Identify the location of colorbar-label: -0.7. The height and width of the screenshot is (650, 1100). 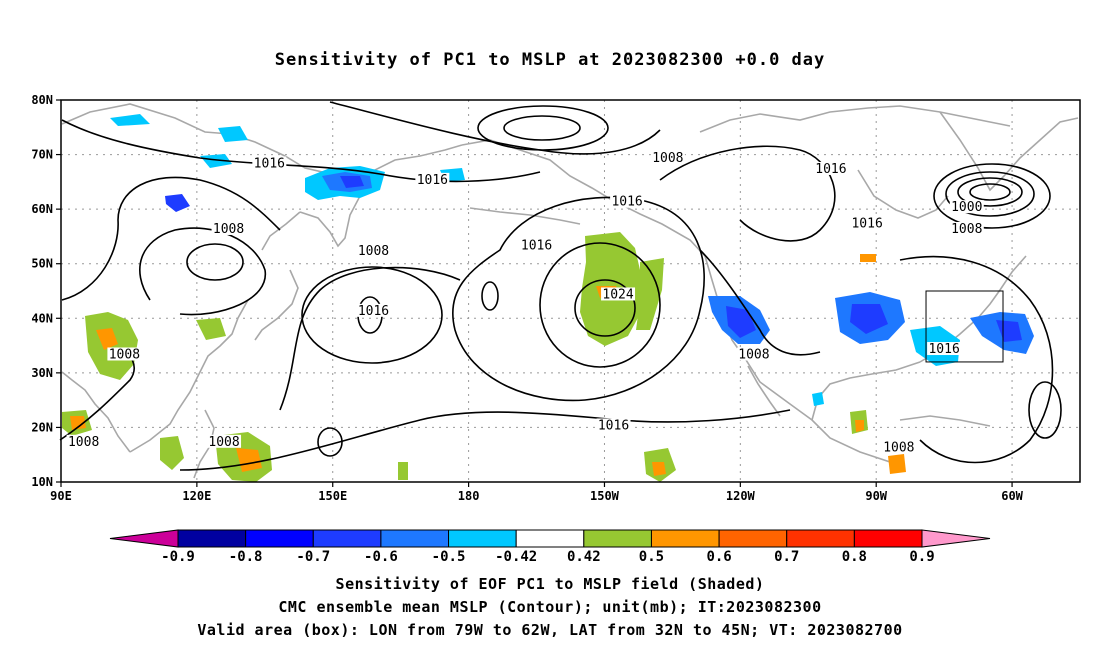
(313, 557).